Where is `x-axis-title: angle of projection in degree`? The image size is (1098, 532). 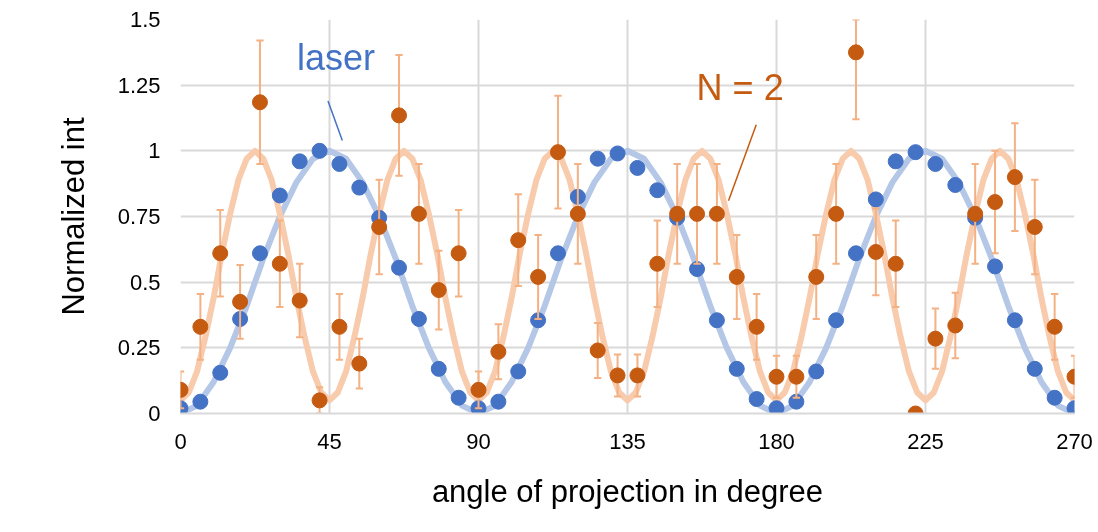
x-axis-title: angle of projection in degree is located at coordinates (627, 491).